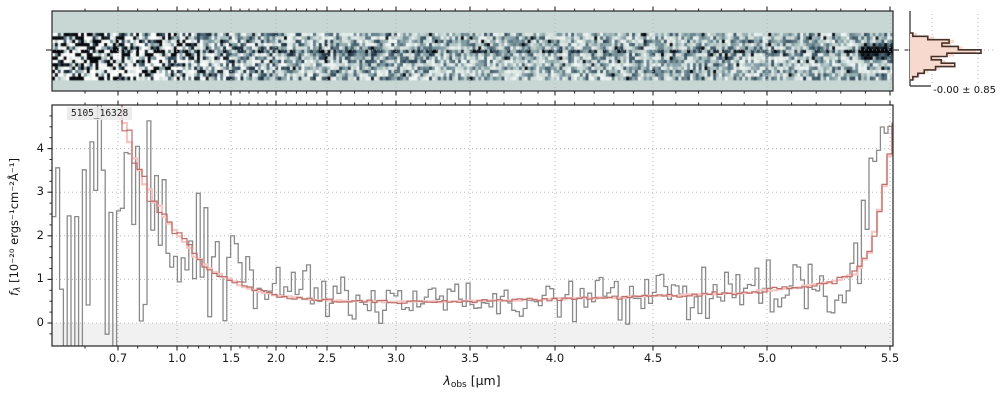 This screenshot has height=400, width=1000. What do you see at coordinates (118, 358) in the screenshot?
I see `x-tick-label: 0.7` at bounding box center [118, 358].